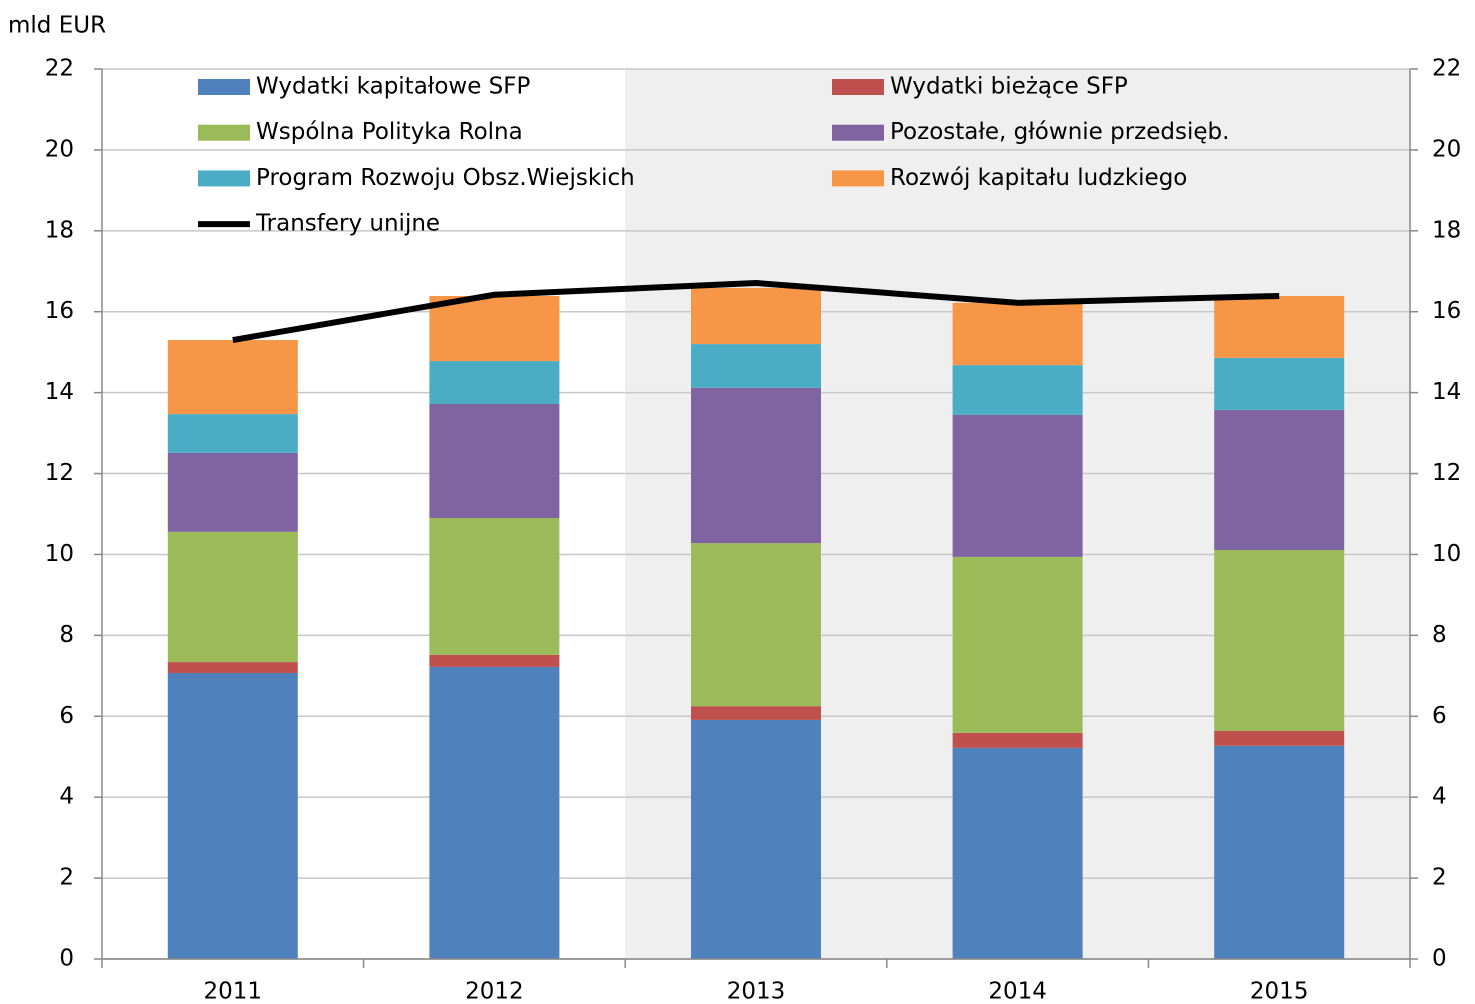 The height and width of the screenshot is (1004, 1475). I want to click on y2-tick-label: 16, so click(1446, 311).